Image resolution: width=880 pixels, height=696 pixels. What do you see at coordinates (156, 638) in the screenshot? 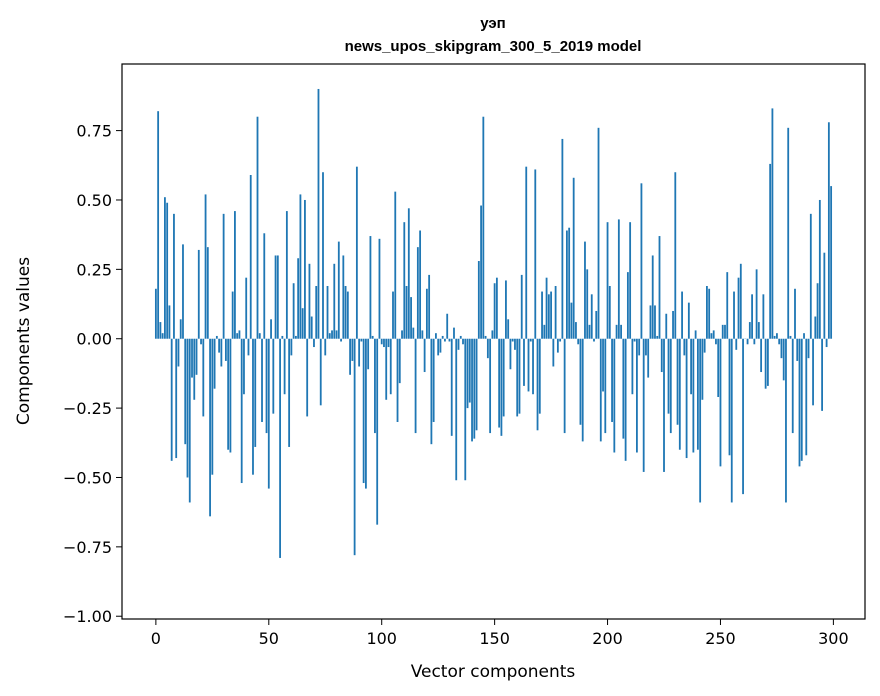
I see `x-tick-label: 0` at bounding box center [156, 638].